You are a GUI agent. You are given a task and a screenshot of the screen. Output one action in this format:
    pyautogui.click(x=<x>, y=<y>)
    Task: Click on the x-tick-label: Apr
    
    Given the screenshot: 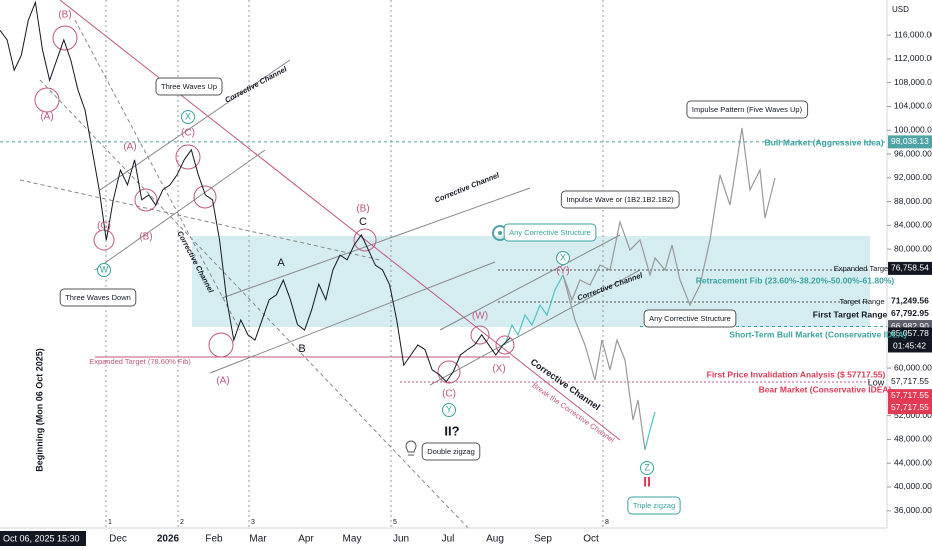 What is the action you would take?
    pyautogui.click(x=306, y=539)
    